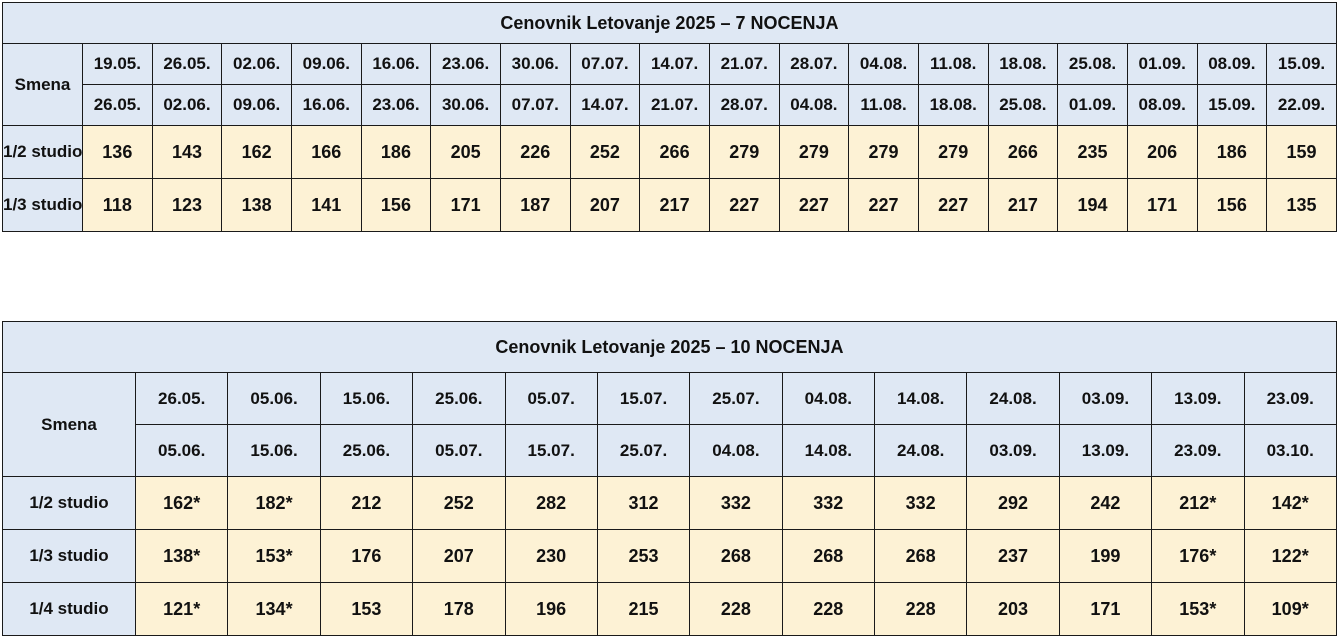 Image resolution: width=1338 pixels, height=637 pixels. Describe the element at coordinates (326, 205) in the screenshot. I see `price-cell: 141` at that location.